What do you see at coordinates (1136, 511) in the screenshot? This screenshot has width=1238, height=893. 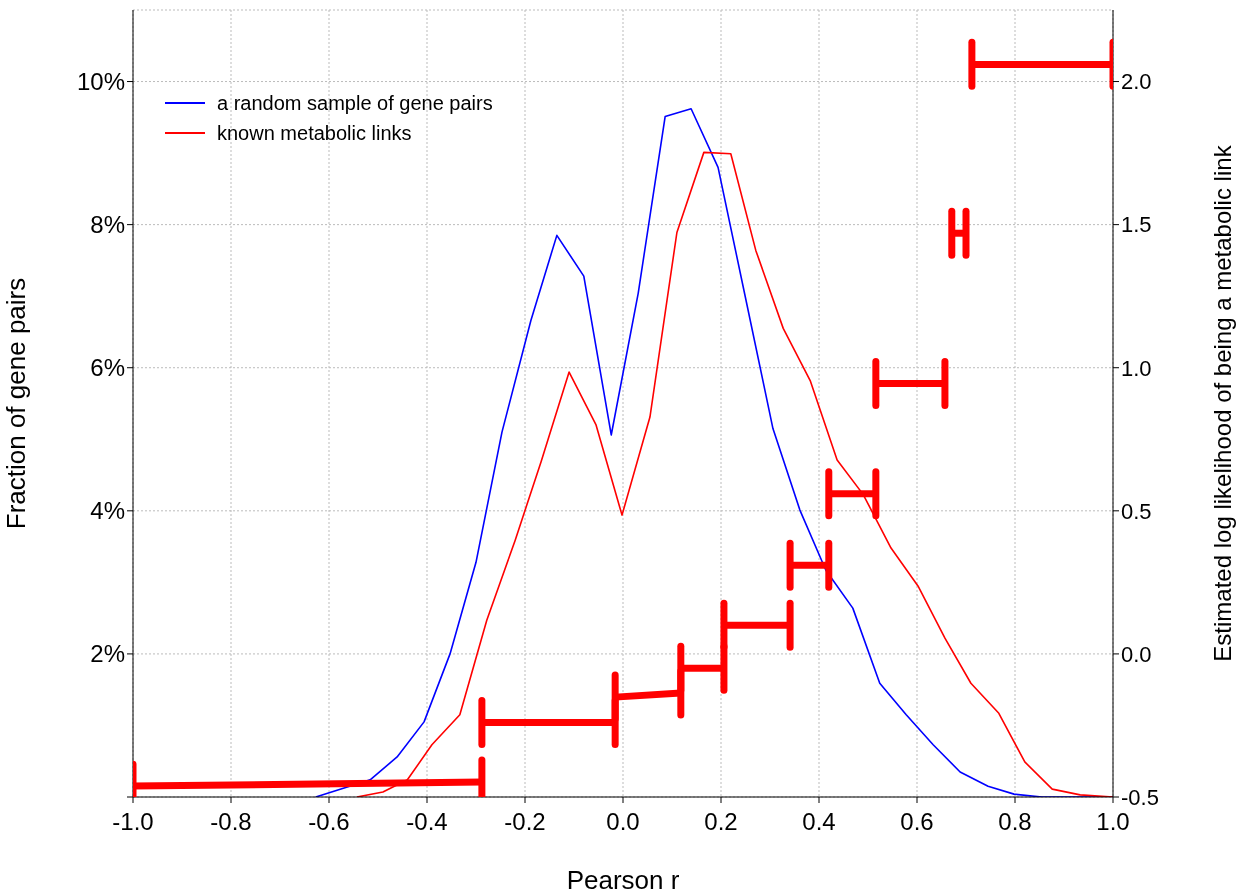 I see `y2-tick-label: 0.5` at bounding box center [1136, 511].